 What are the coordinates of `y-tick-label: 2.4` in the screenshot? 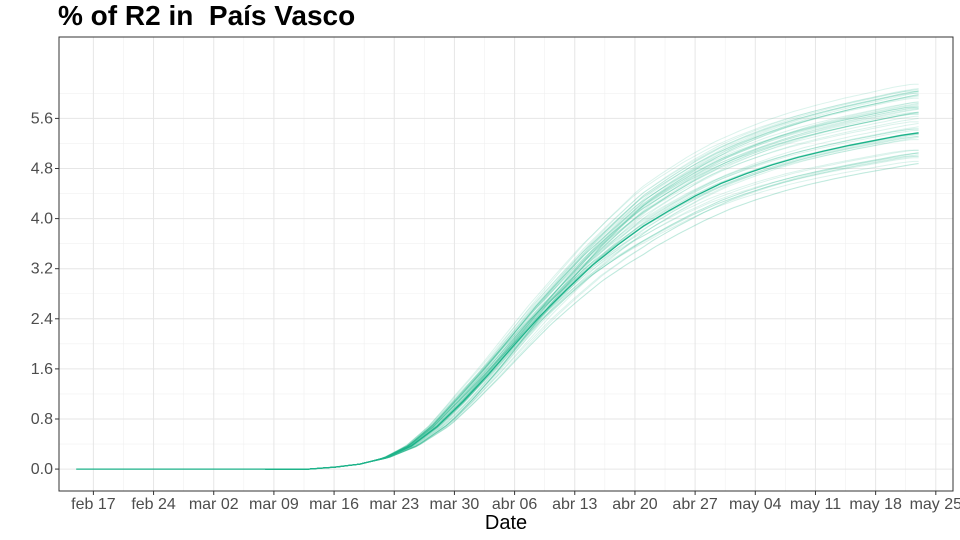 It's located at (42, 319).